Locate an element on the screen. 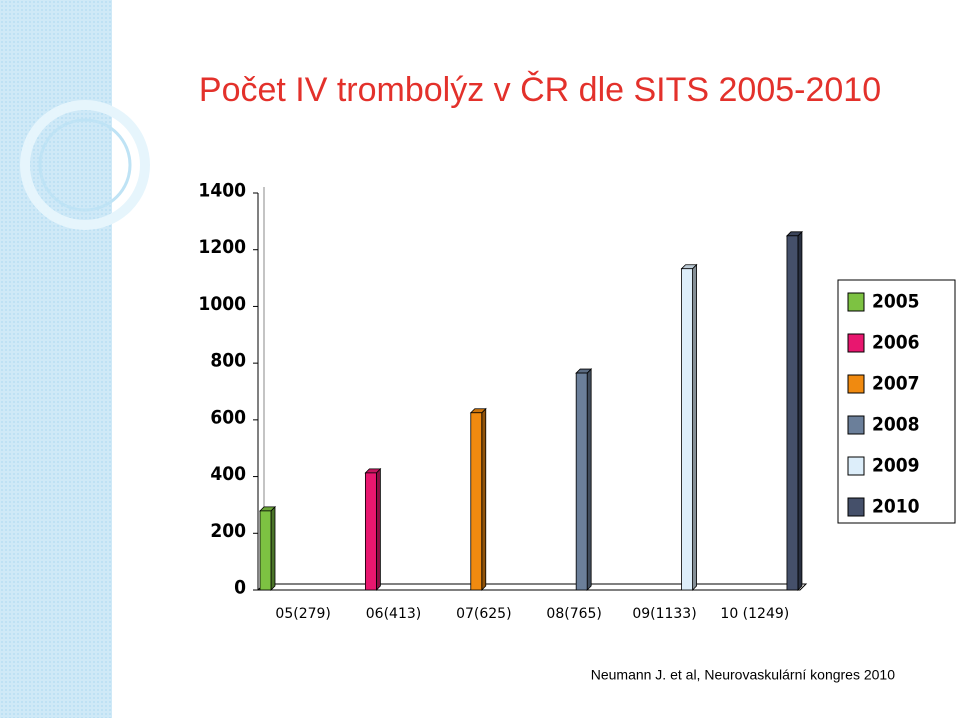 Image resolution: width=959 pixels, height=718 pixels. y-tick-label: 800 is located at coordinates (228, 361).